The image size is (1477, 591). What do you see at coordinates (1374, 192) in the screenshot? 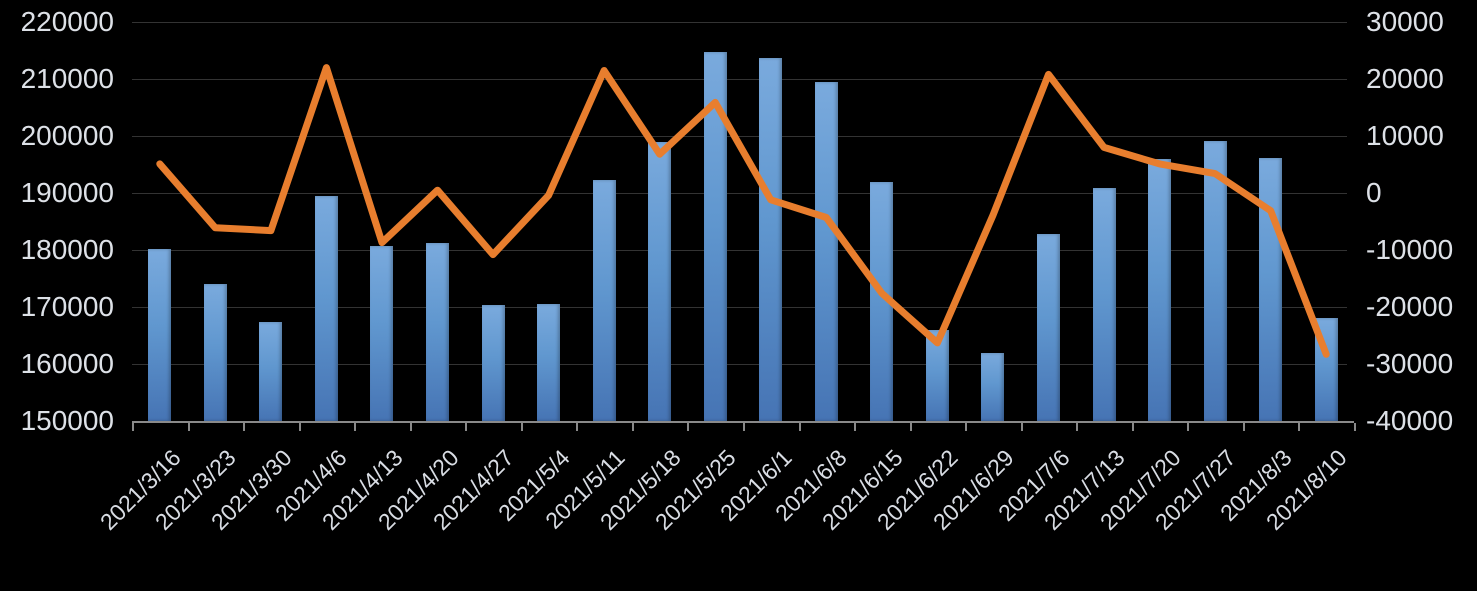
I see `right-axis-label-0: 0` at bounding box center [1374, 192].